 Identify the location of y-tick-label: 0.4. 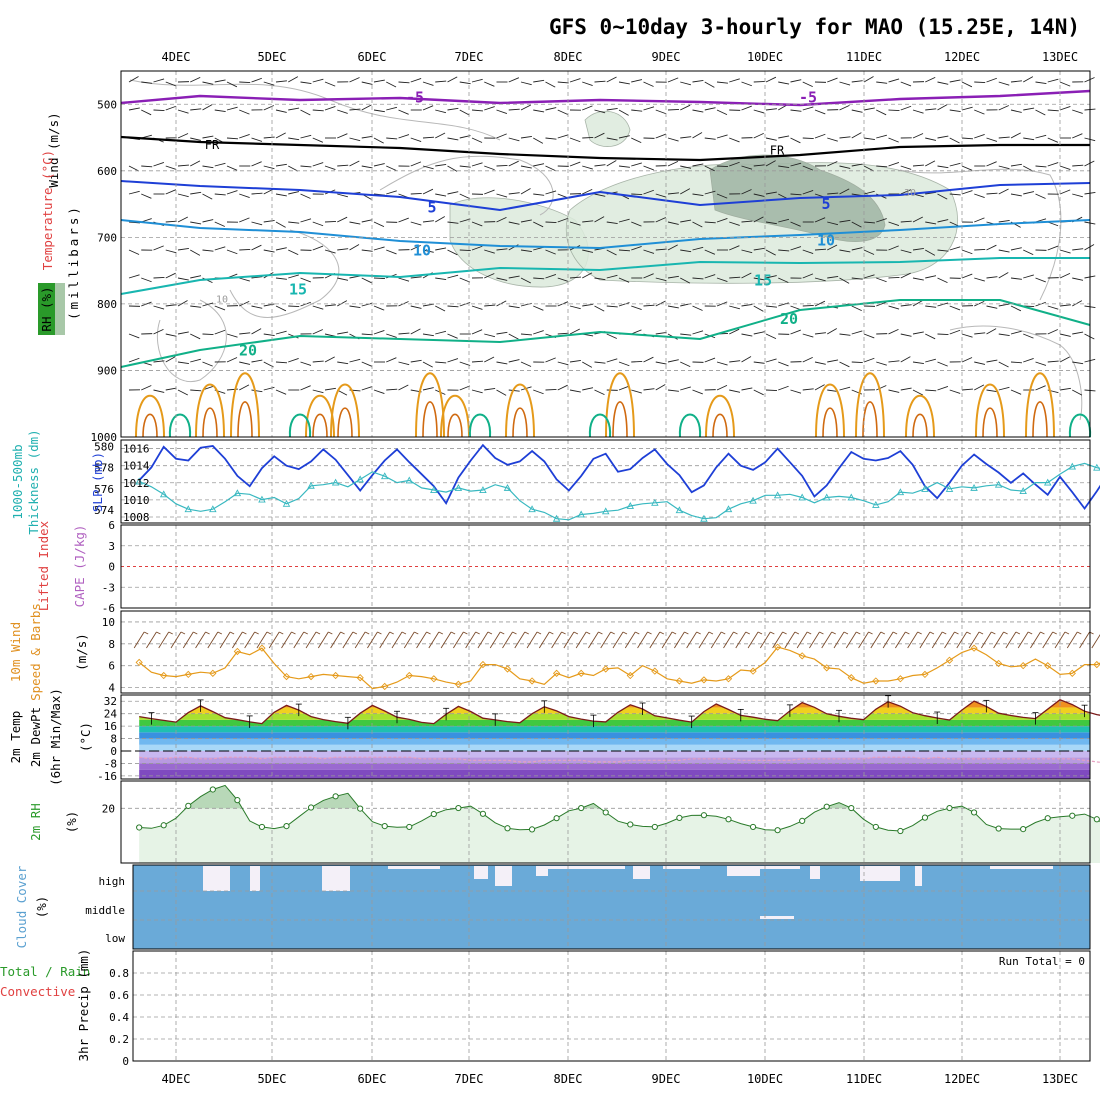
(119, 1017).